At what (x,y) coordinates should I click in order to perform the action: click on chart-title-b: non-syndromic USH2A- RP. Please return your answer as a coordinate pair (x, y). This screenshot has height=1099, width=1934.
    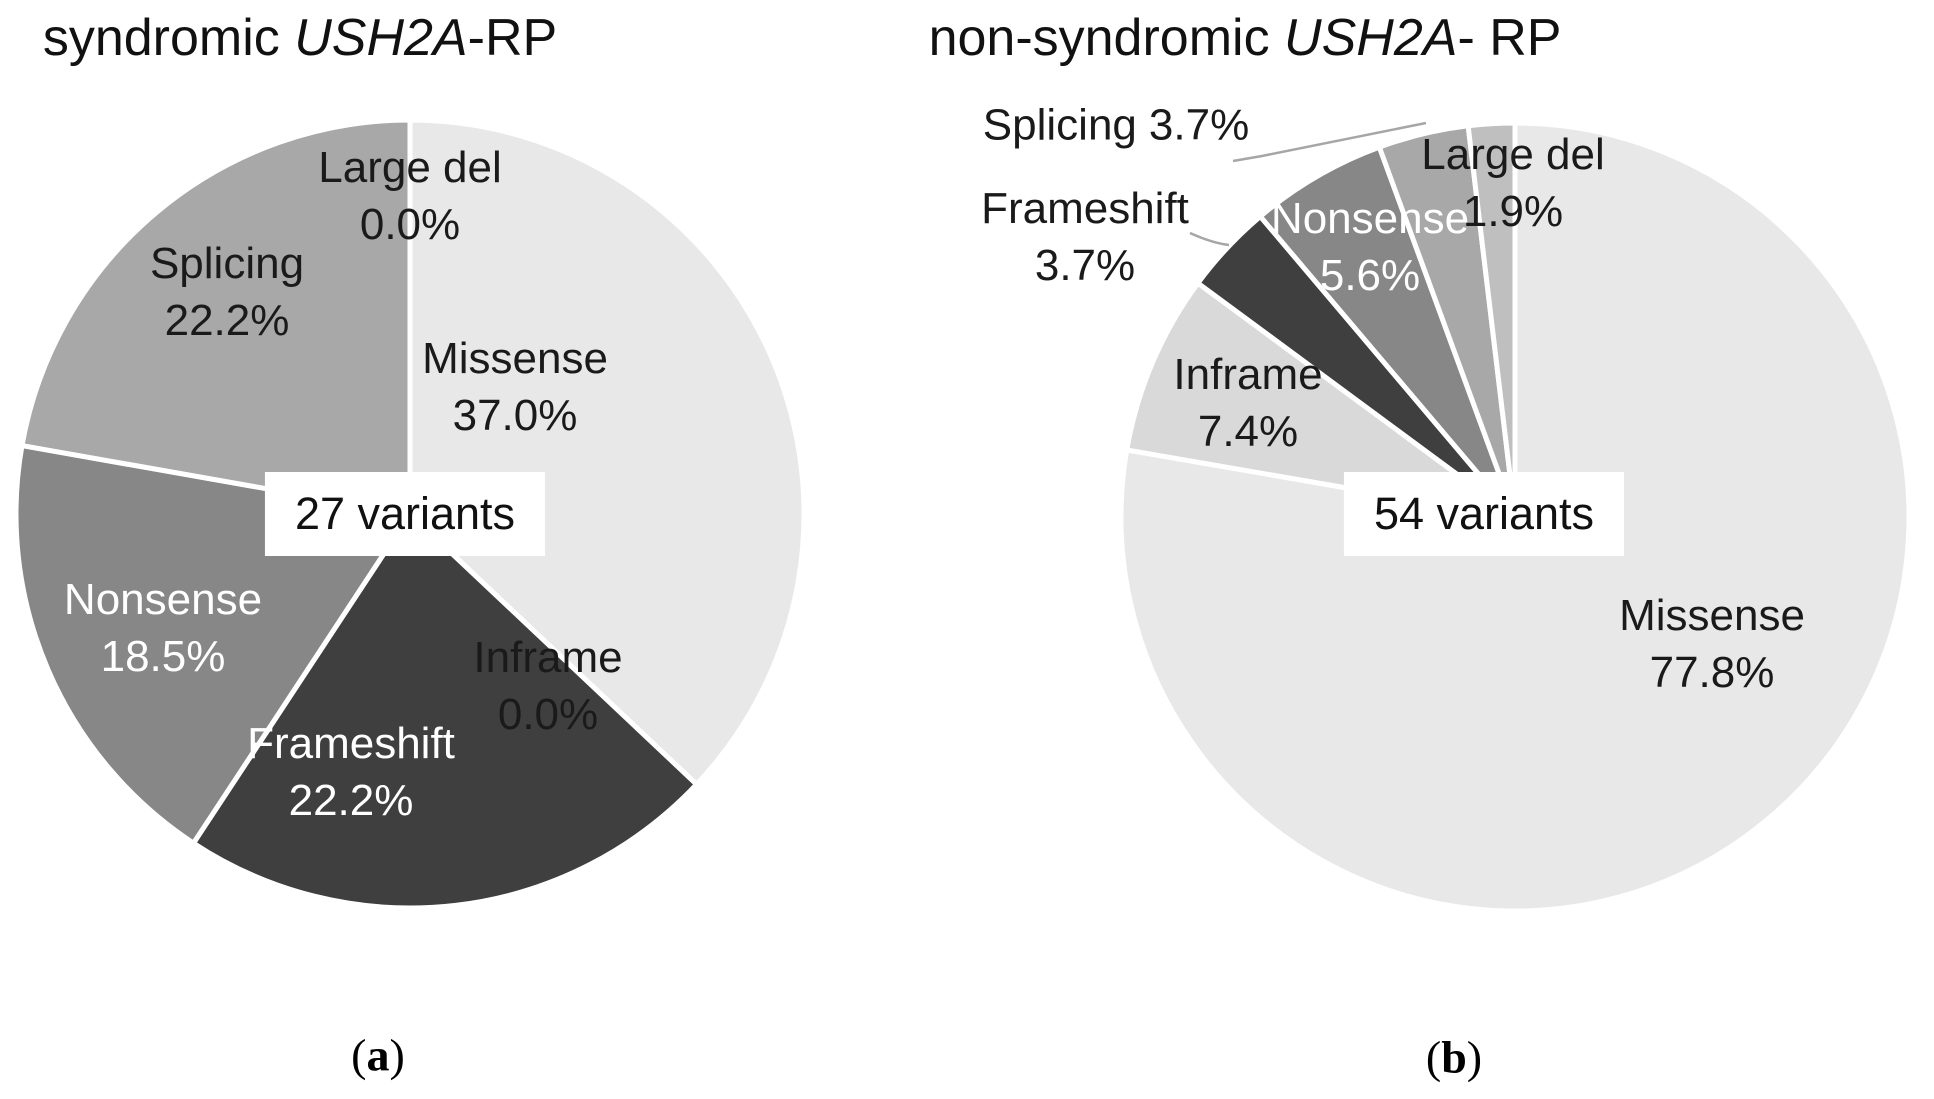
    Looking at the image, I should click on (1245, 38).